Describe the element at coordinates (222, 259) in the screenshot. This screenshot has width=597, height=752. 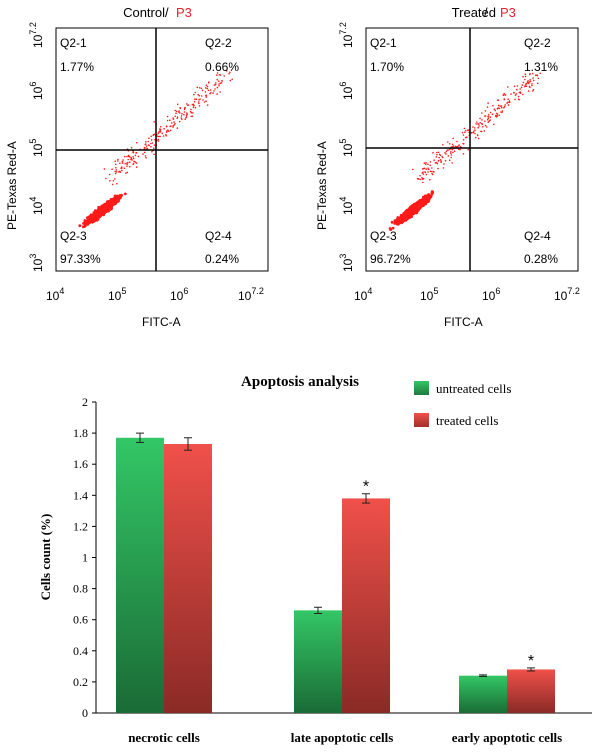
I see `quadrant-value: 0.24%` at that location.